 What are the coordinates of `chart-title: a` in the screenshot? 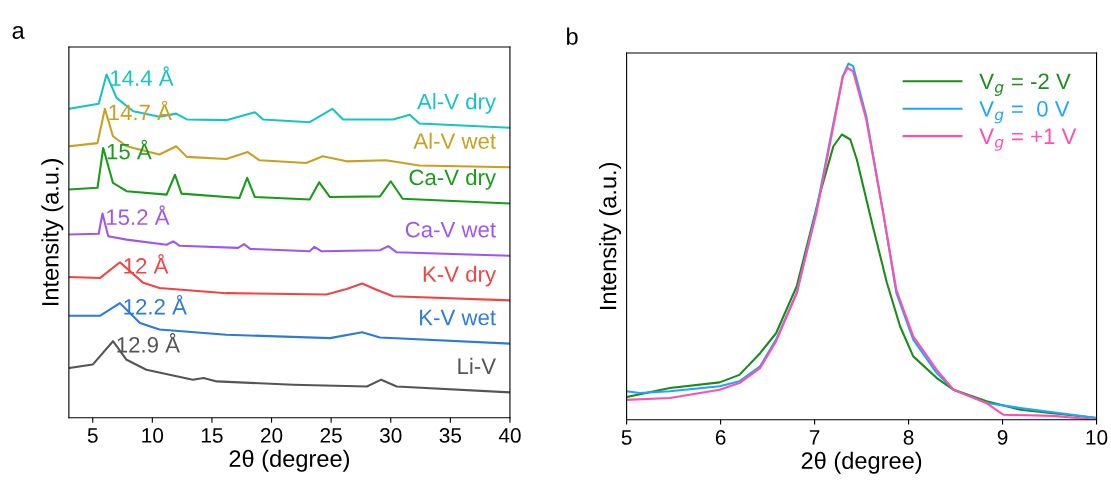 It's located at (18, 32).